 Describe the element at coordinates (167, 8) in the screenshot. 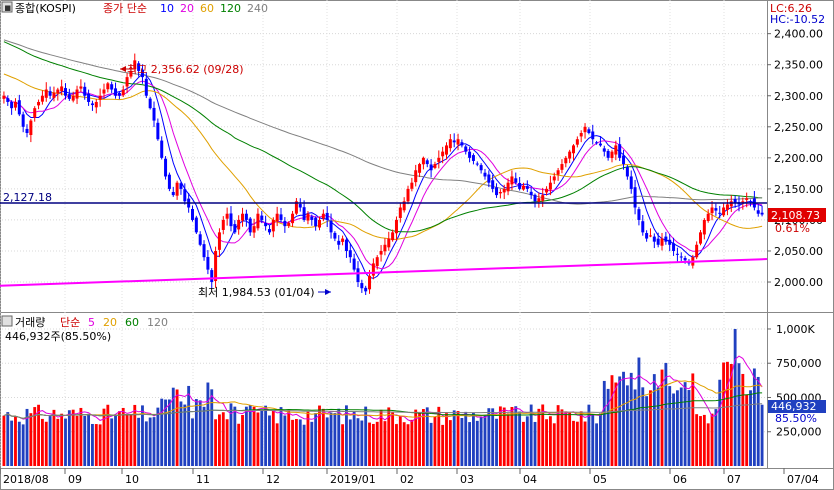

I see `ma-legend-item: 10` at that location.